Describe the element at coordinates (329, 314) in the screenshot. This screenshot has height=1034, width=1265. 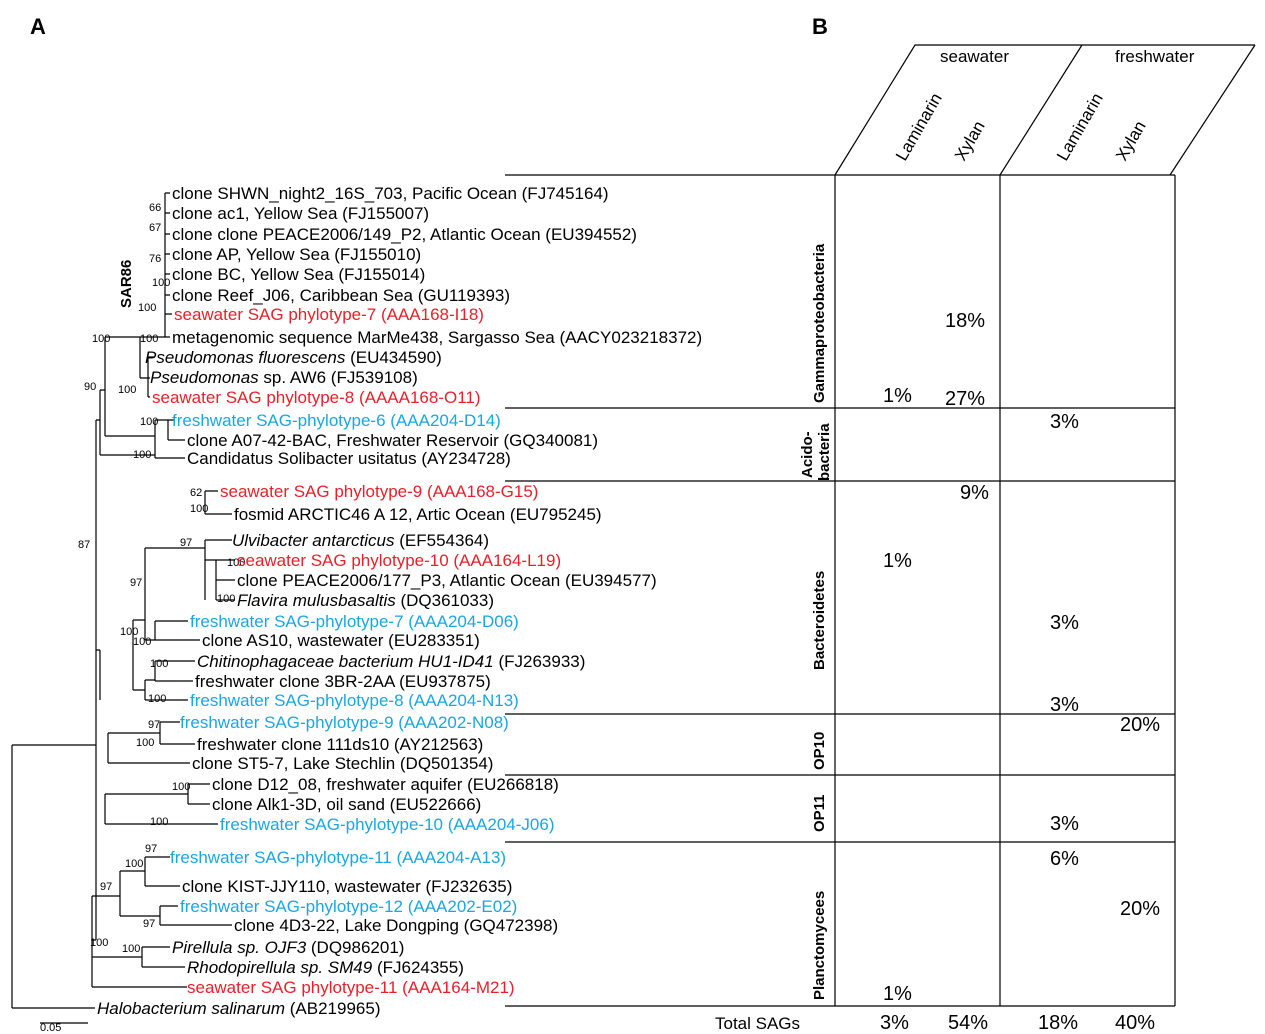
I see `tree-leaf-label: seawater SAG phylotype-7 (AAA168-I18)` at that location.